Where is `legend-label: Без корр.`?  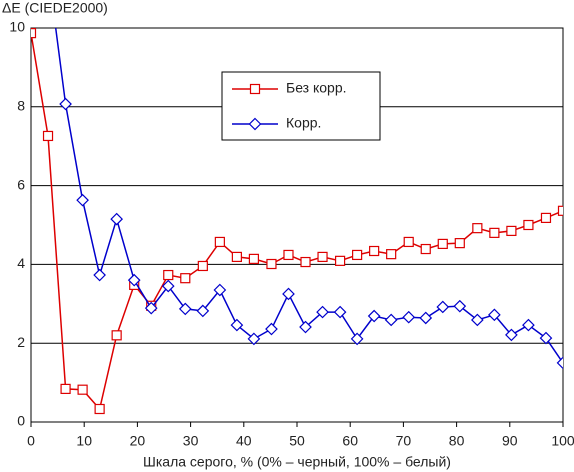 legend-label: Без корр. is located at coordinates (316, 88).